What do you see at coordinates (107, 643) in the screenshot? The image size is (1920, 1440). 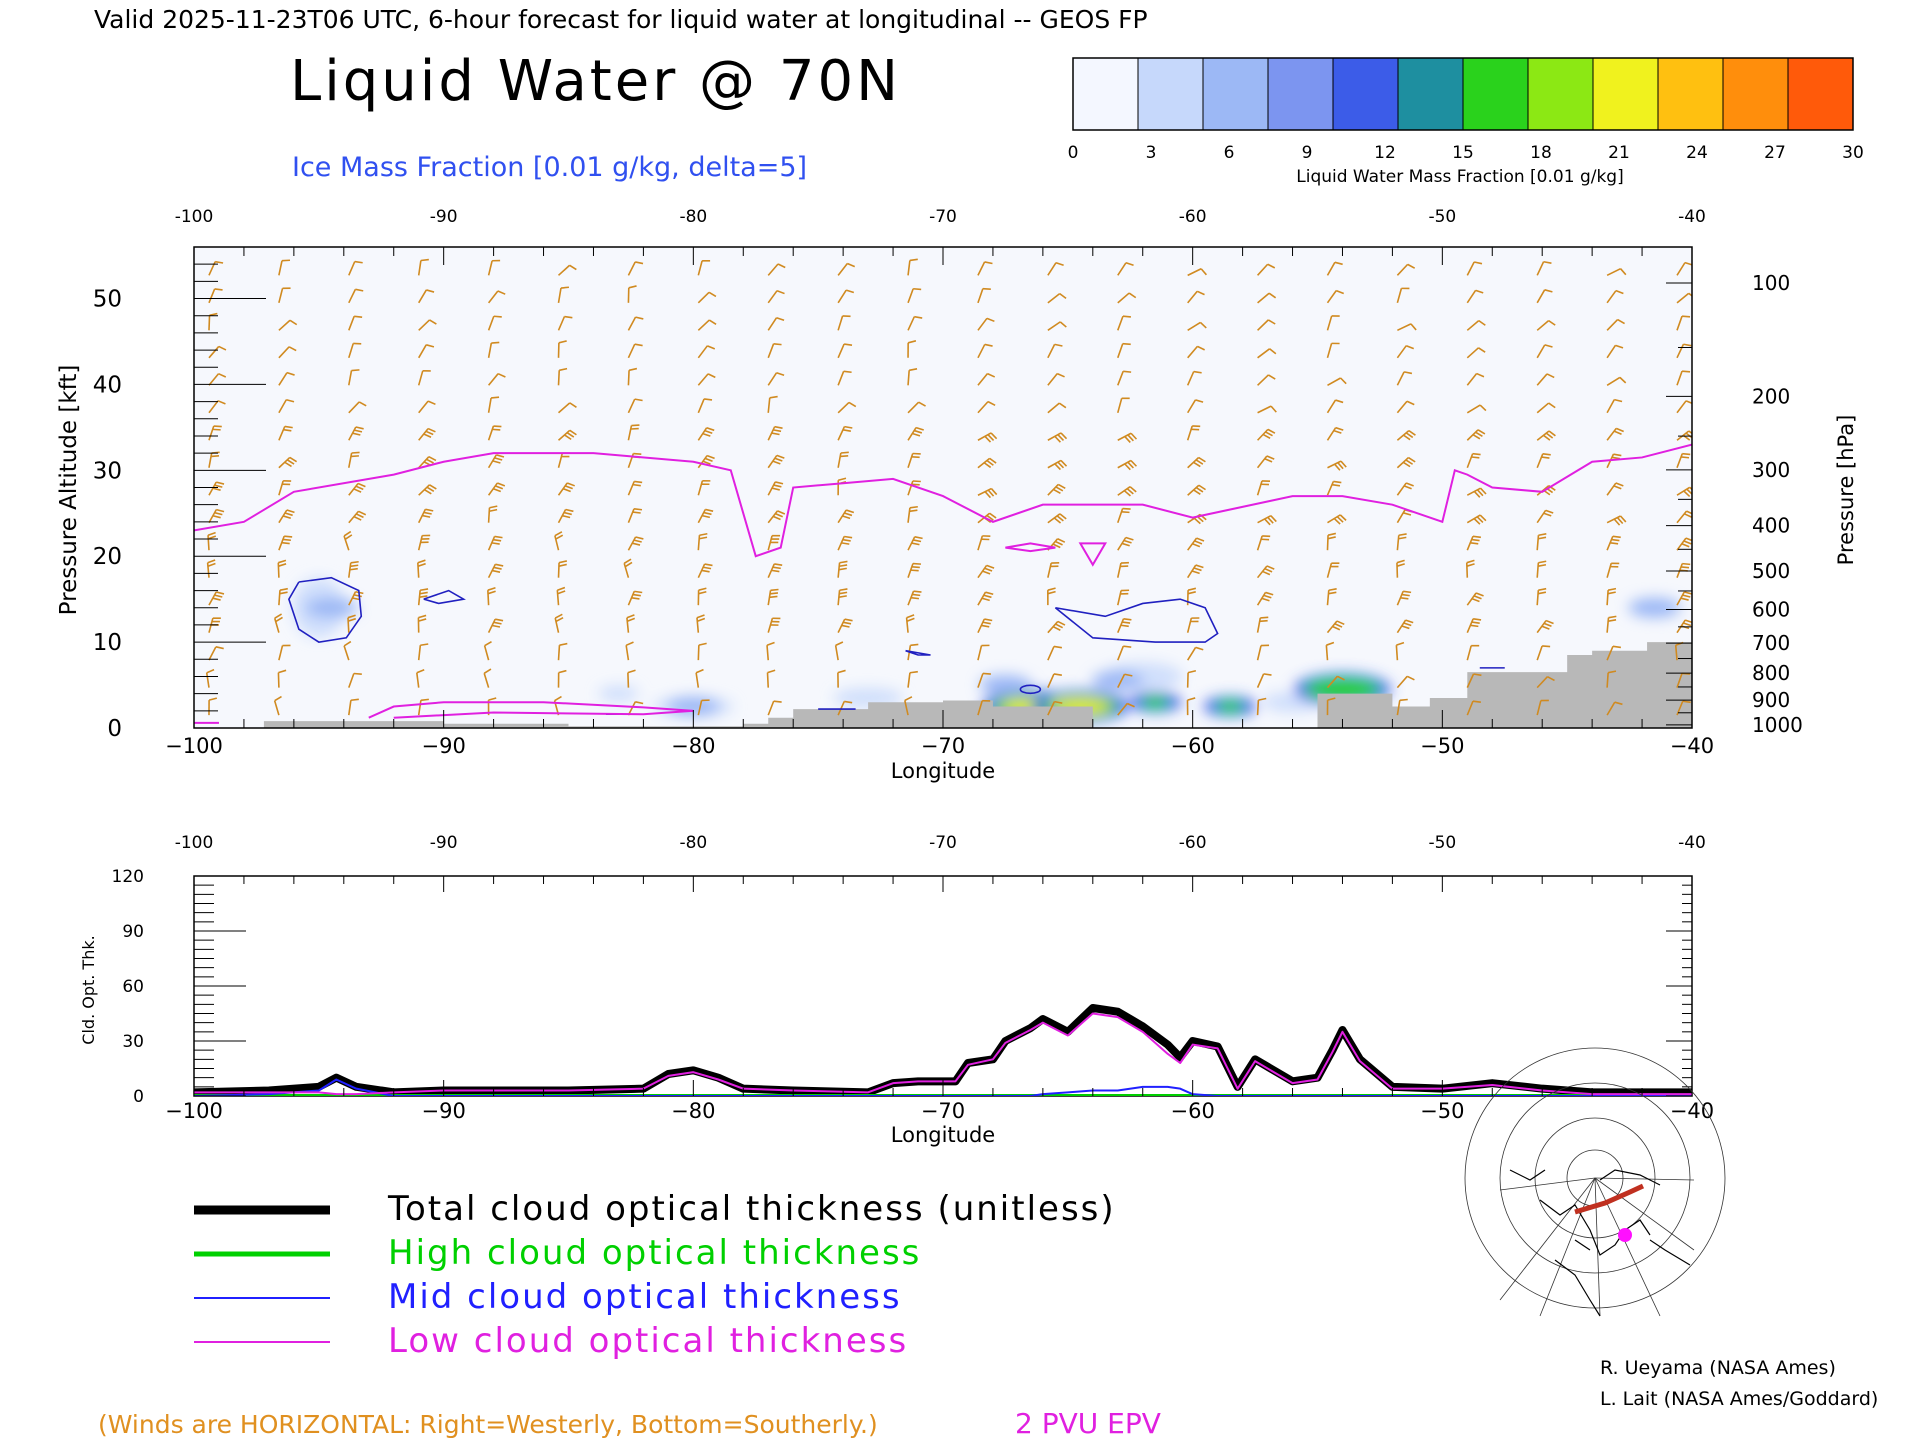 I see `top-y-tick-label: 10` at bounding box center [107, 643].